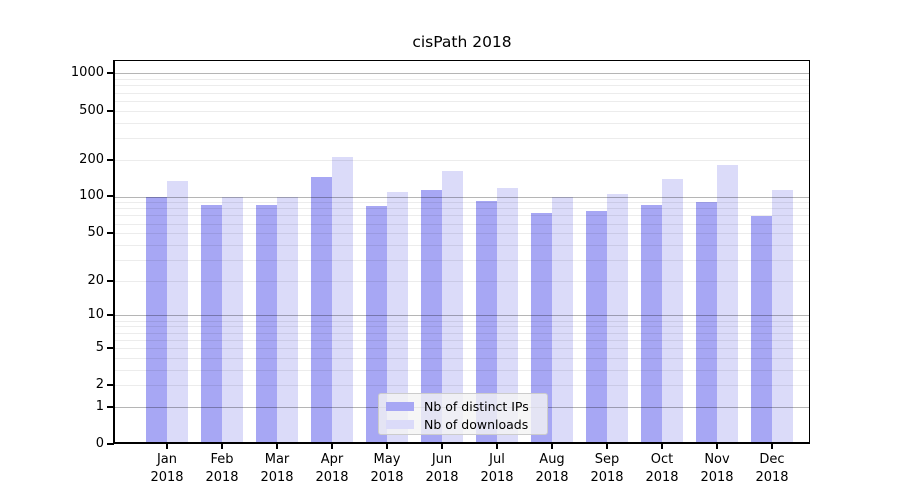 The height and width of the screenshot is (500, 900). Describe the element at coordinates (99, 385) in the screenshot. I see `y-tick-label: 2` at that location.